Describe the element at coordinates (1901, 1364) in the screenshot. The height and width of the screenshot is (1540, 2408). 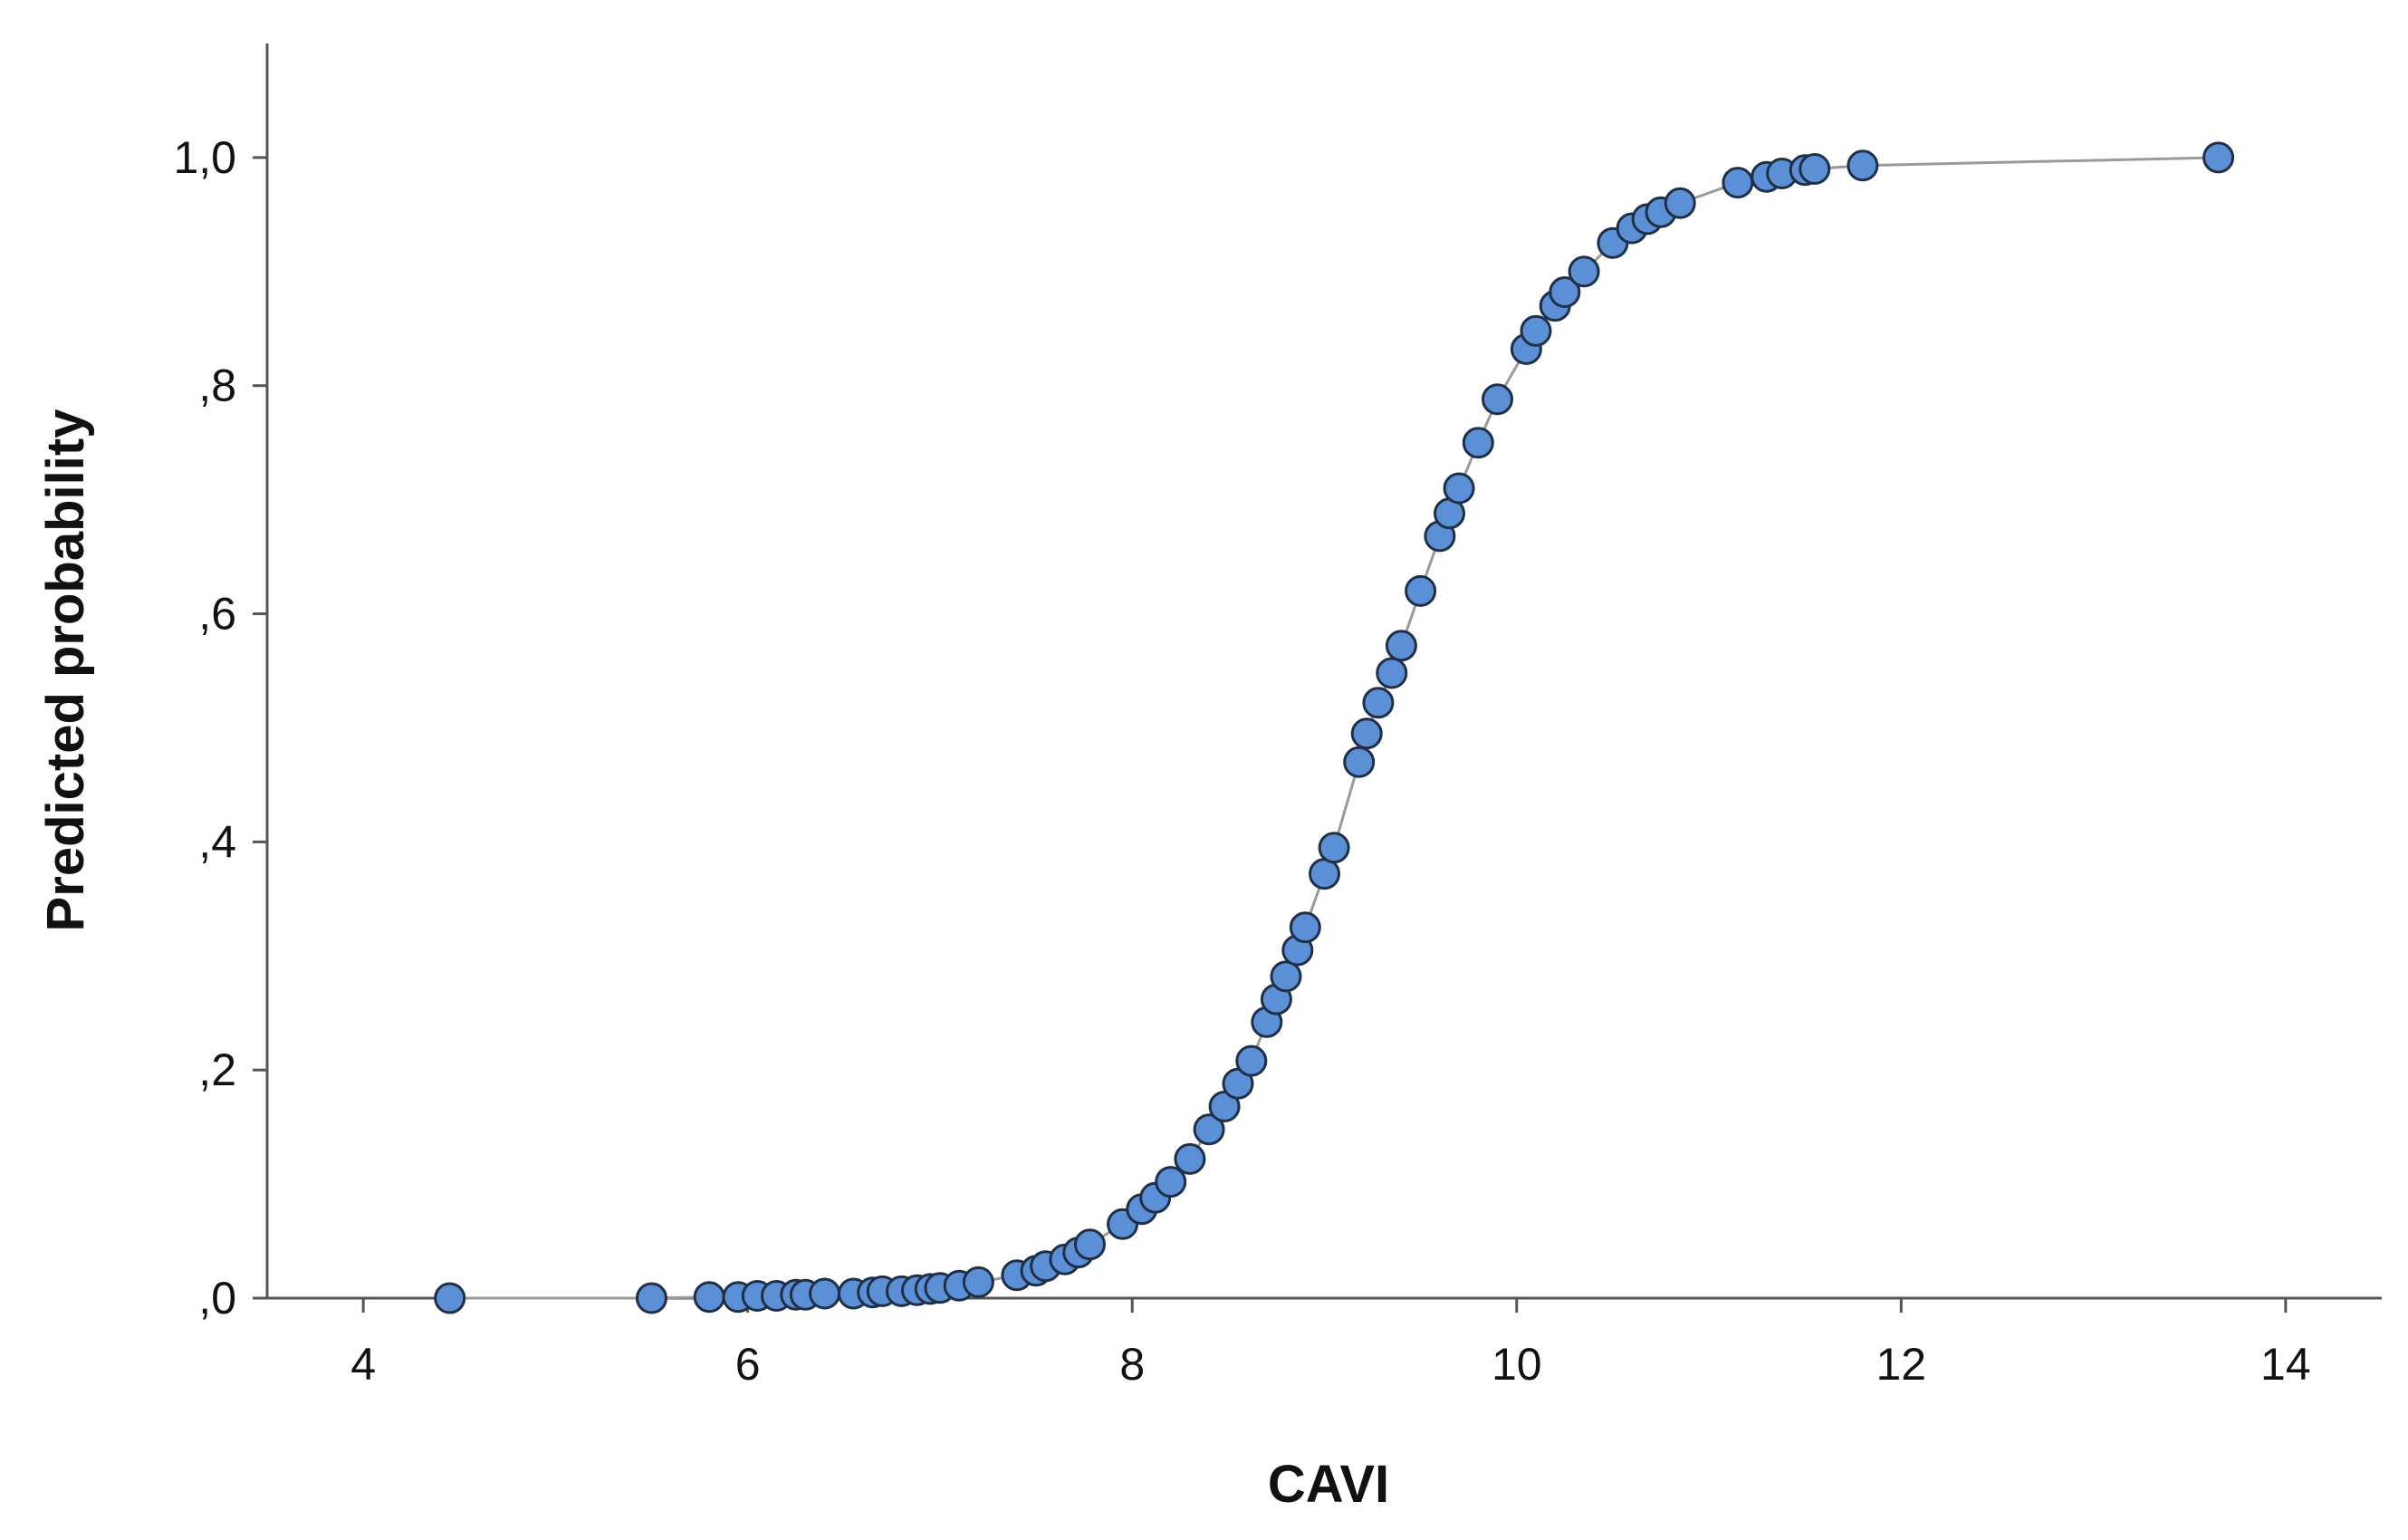
I see `x-tick-label: 12` at that location.